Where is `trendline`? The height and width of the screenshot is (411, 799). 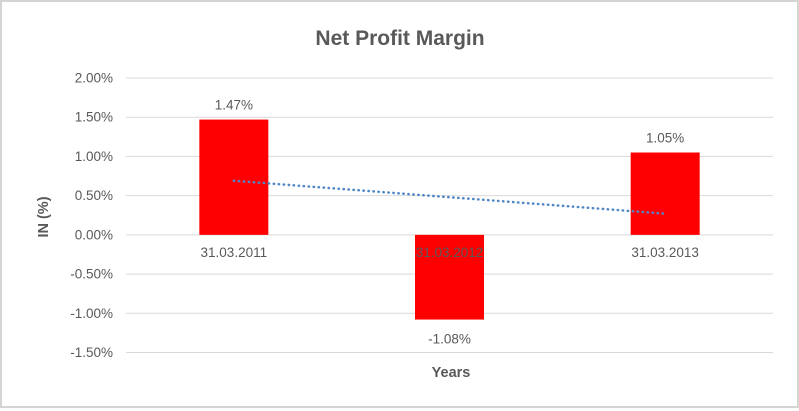
trendline is located at coordinates (449, 197).